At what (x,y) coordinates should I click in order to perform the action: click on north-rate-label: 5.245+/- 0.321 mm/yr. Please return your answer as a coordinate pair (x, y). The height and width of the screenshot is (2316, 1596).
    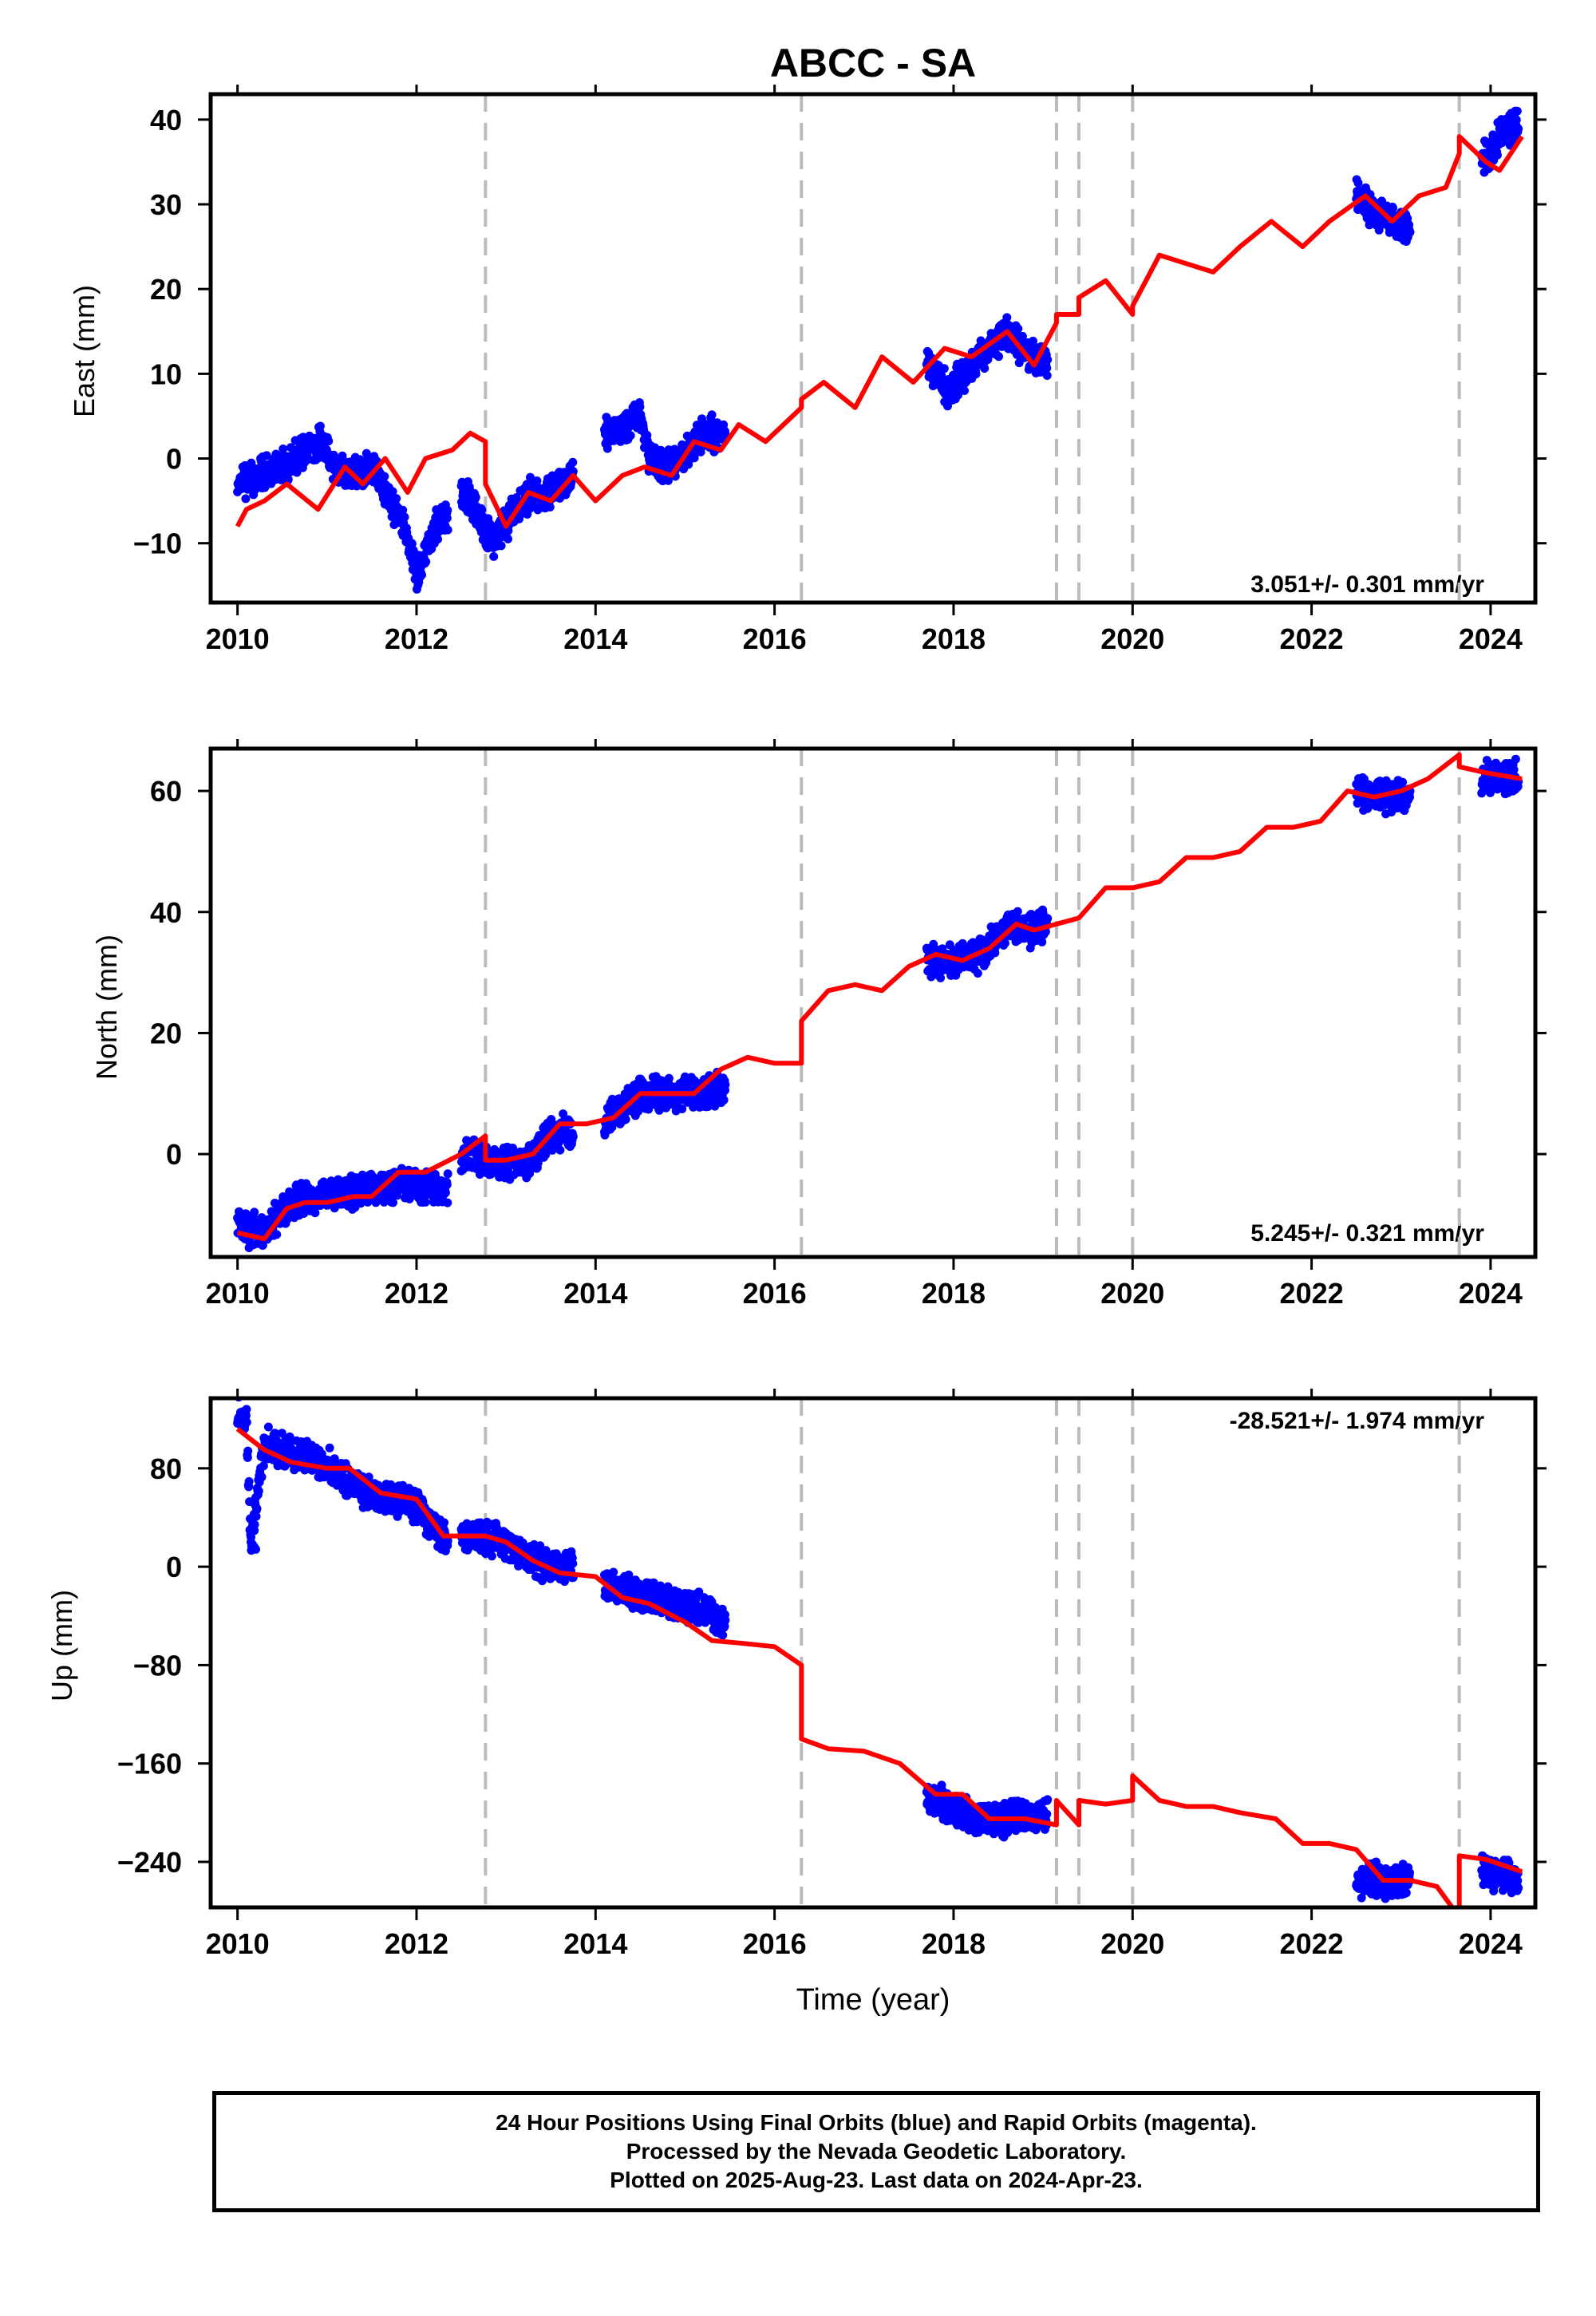
    Looking at the image, I should click on (1367, 1233).